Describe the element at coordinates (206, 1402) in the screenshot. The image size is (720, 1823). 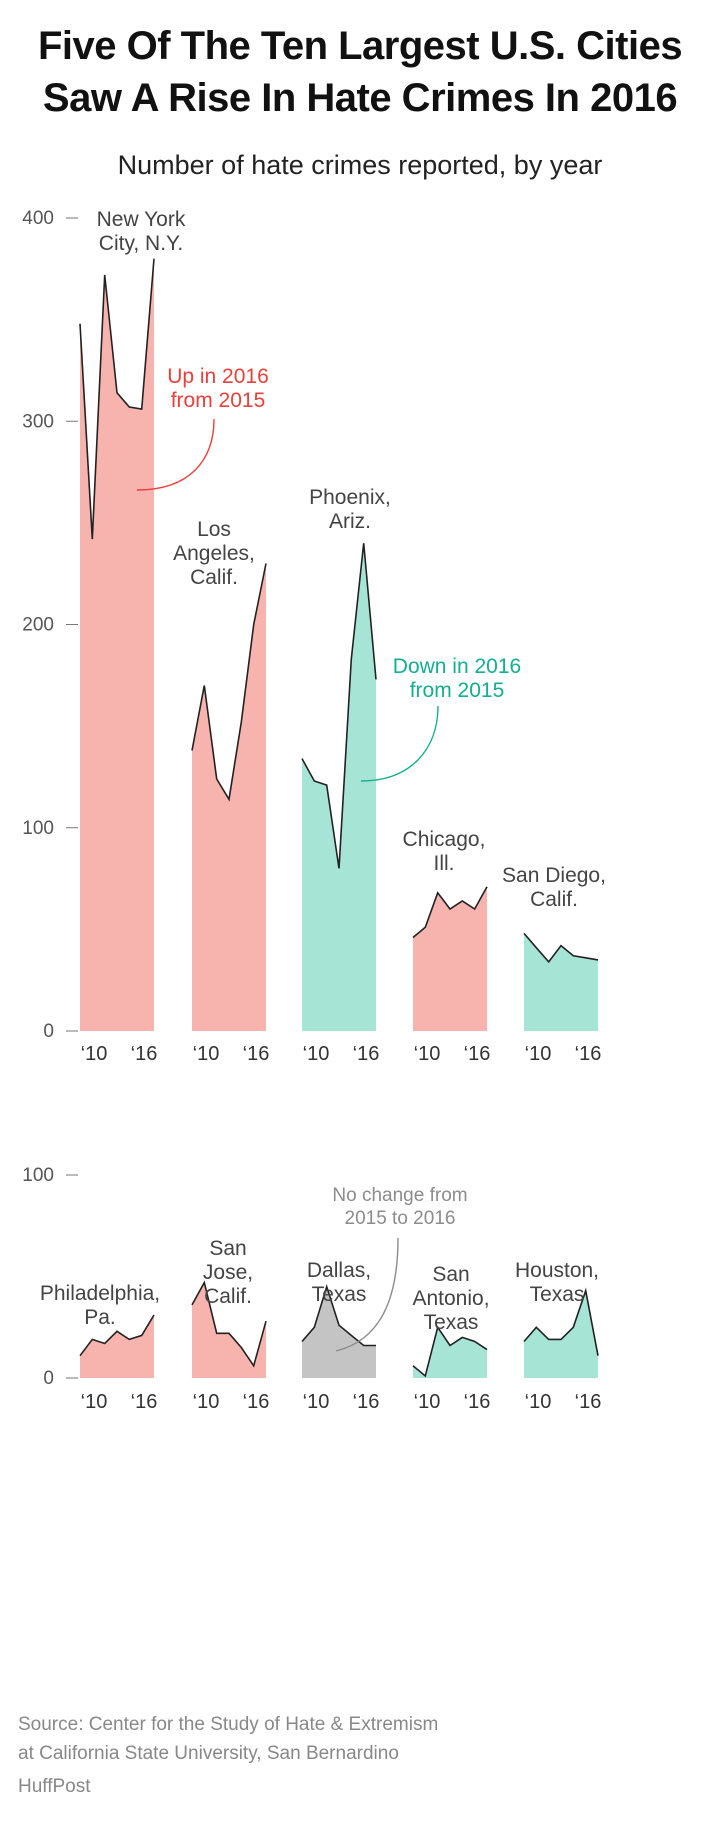
I see `x-tick-label-san-jose-calif-start: ‘10` at that location.